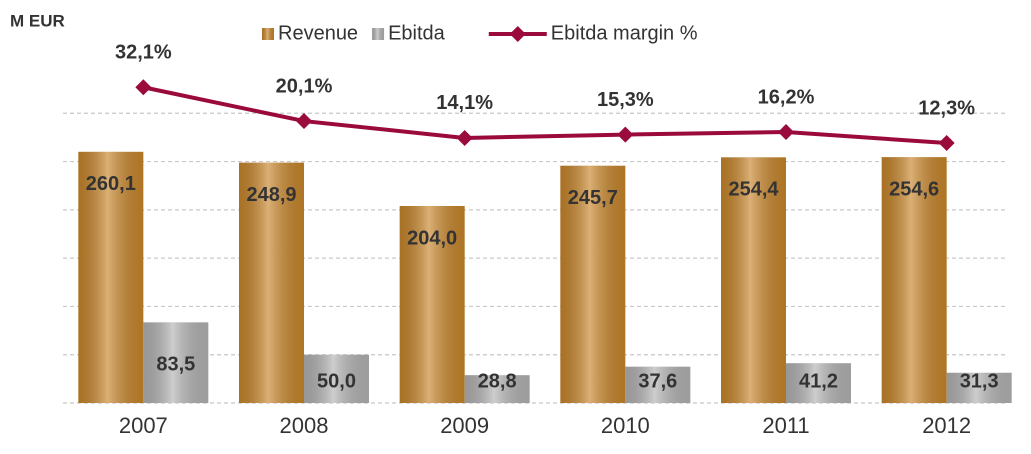 The width and height of the screenshot is (1031, 454). Describe the element at coordinates (625, 425) in the screenshot. I see `x-tick-label: 2010` at that location.